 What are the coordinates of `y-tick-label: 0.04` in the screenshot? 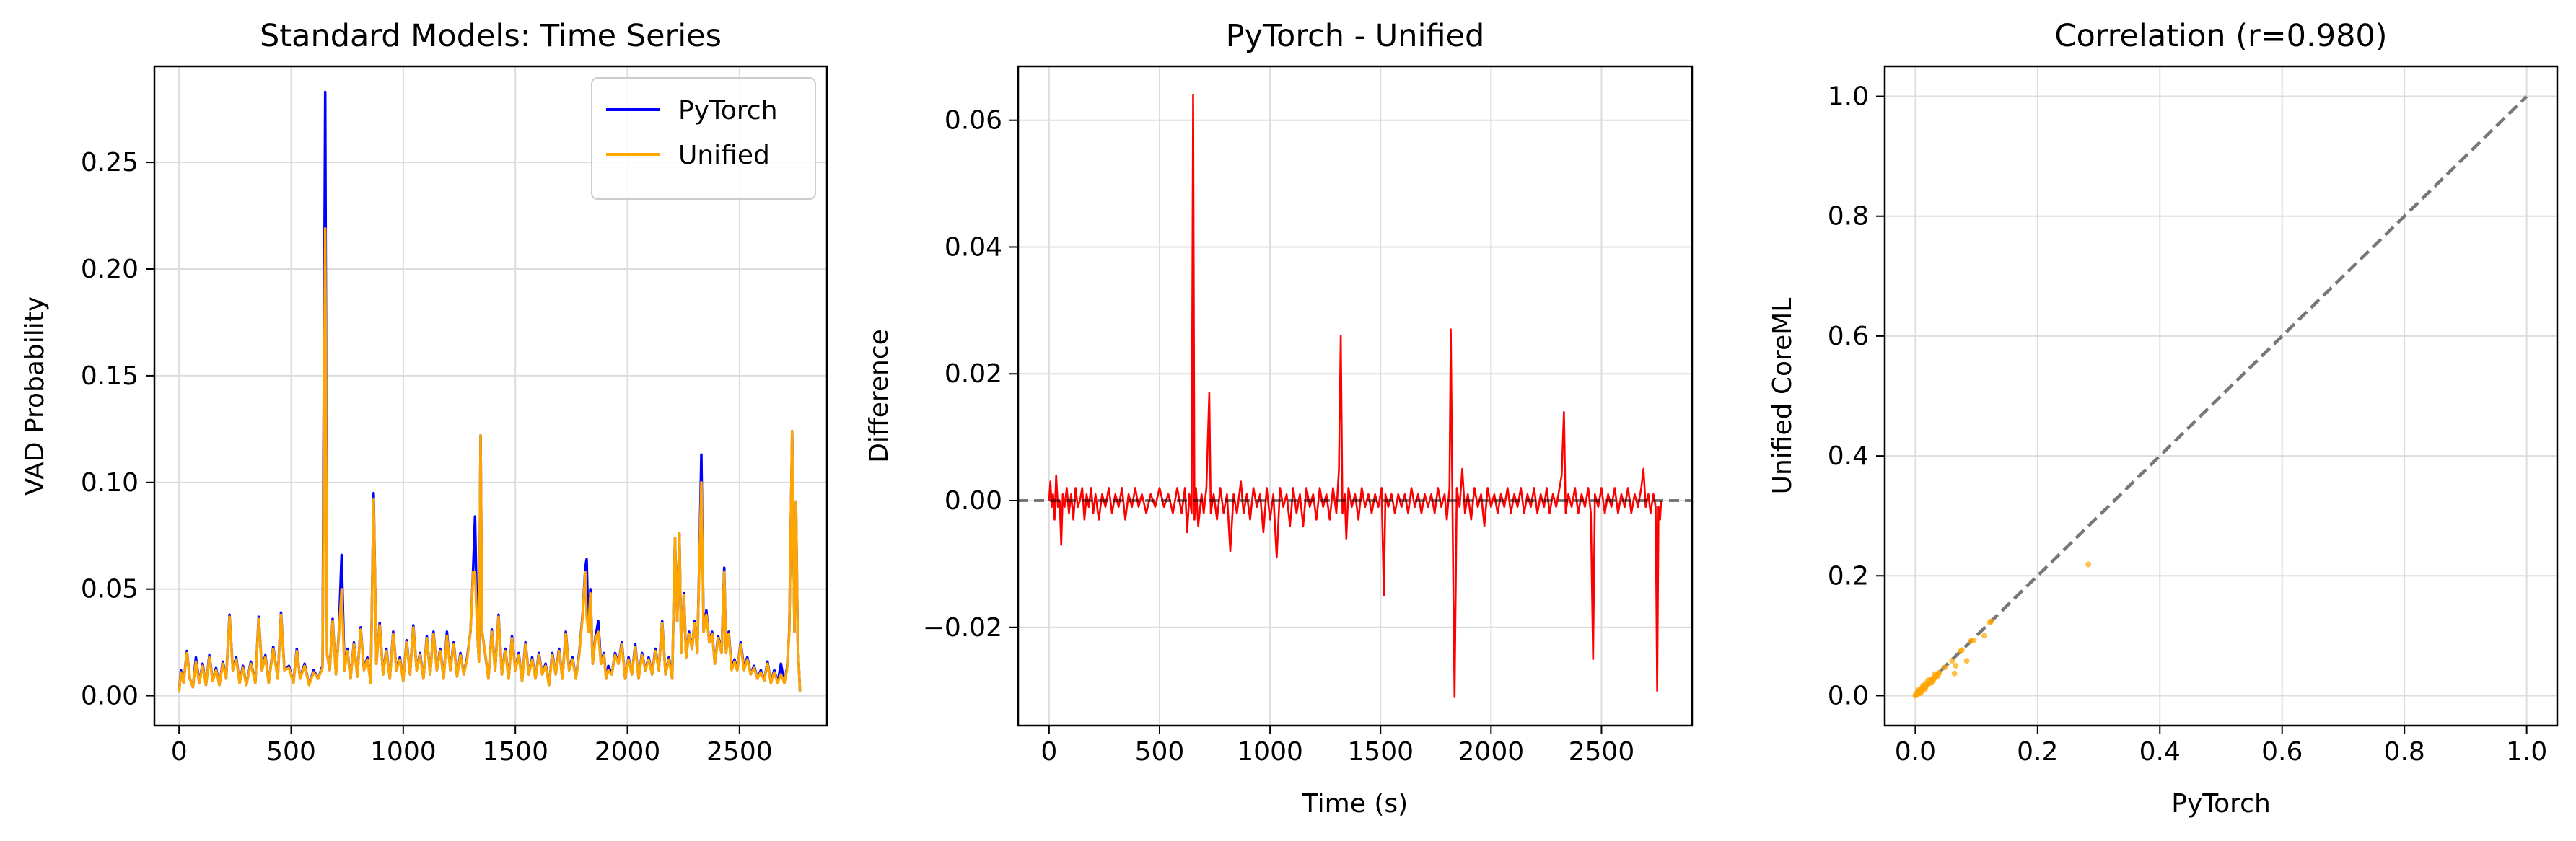 It's located at (973, 247).